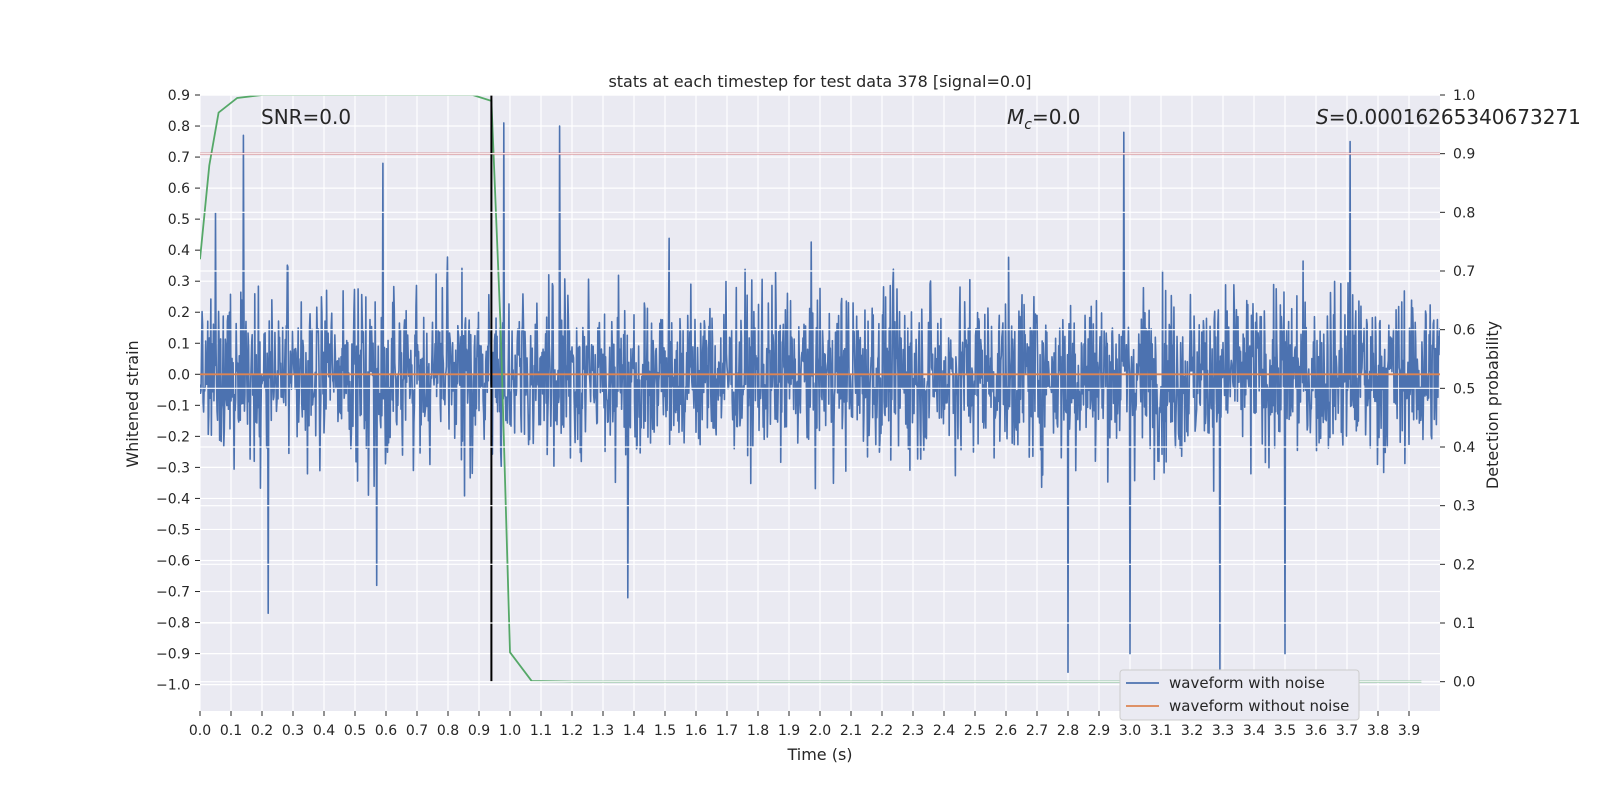 The image size is (1600, 800). Describe the element at coordinates (479, 731) in the screenshot. I see `x-tick-label: 0.9` at that location.